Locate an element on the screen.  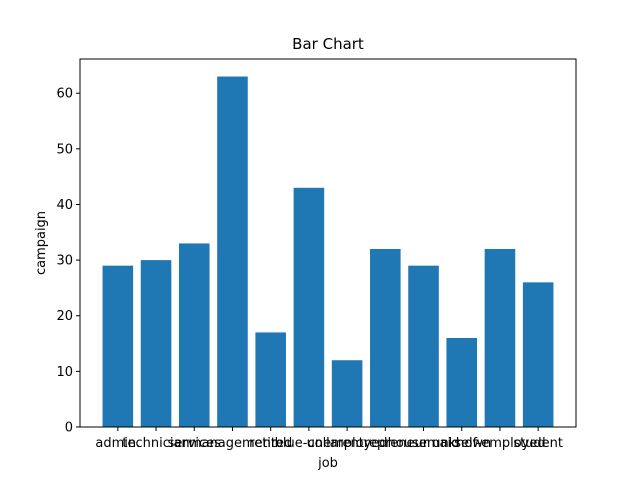
chart-title: Bar Chart is located at coordinates (328, 44).